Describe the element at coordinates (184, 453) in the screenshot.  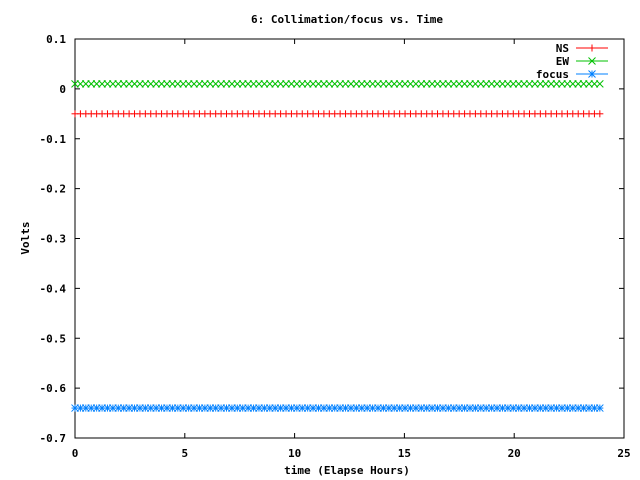
I see `x-tick-label: 5` at that location.